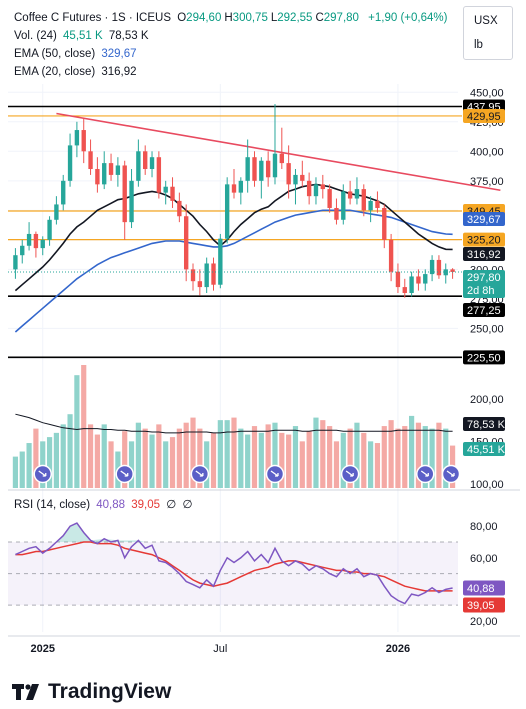 The image size is (526, 709). I want to click on ohlc-key-l: L, so click(274, 18).